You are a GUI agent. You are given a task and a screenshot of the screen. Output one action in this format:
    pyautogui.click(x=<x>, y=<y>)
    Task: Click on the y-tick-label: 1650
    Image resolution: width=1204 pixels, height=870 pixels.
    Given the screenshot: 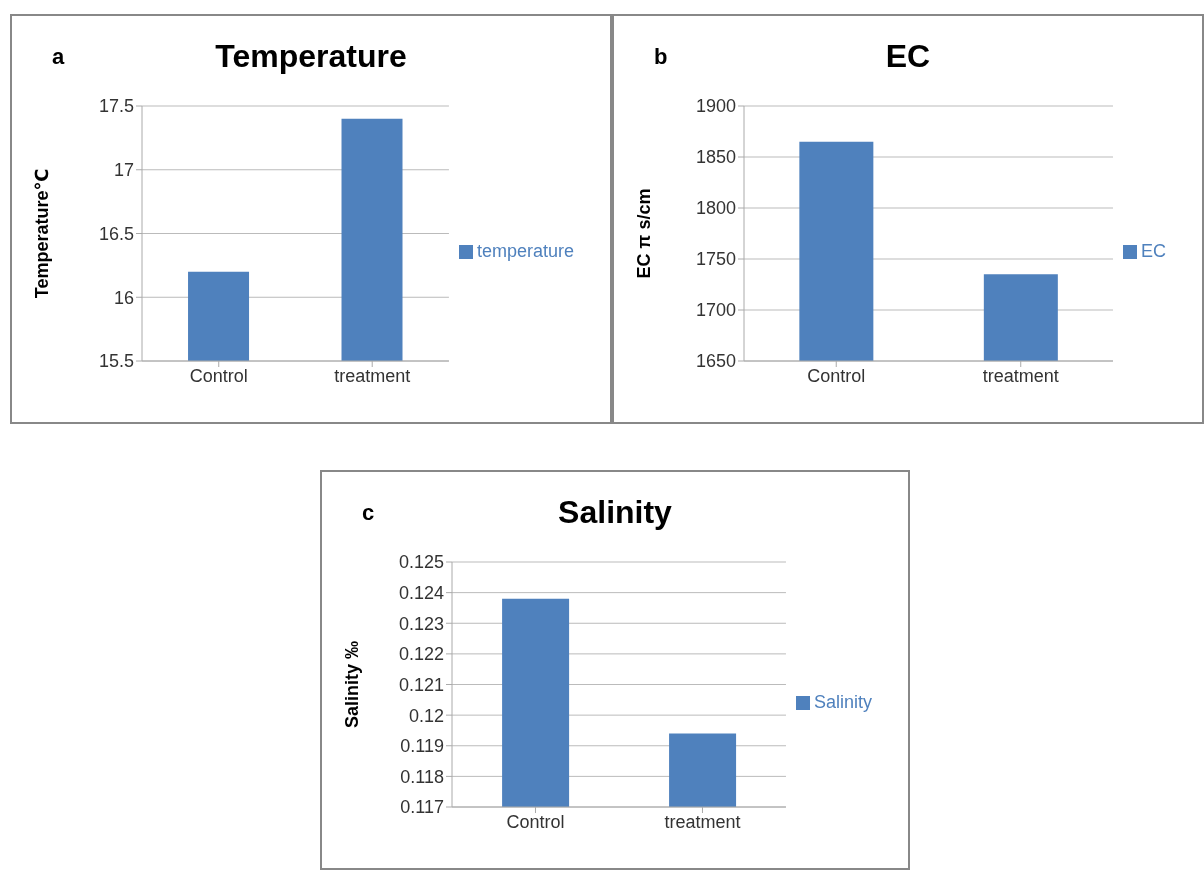 What is the action you would take?
    pyautogui.click(x=715, y=361)
    